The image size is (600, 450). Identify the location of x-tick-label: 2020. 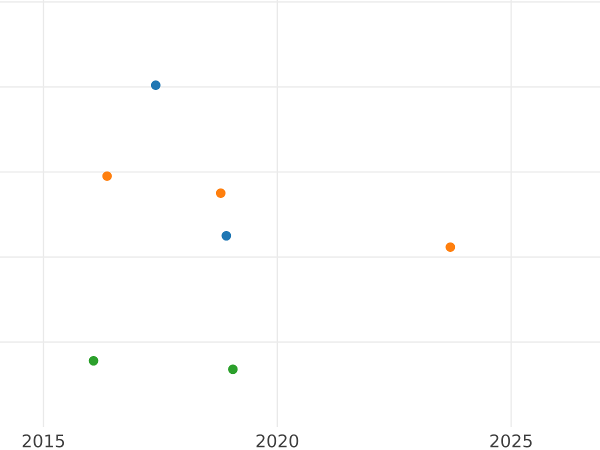
(277, 441).